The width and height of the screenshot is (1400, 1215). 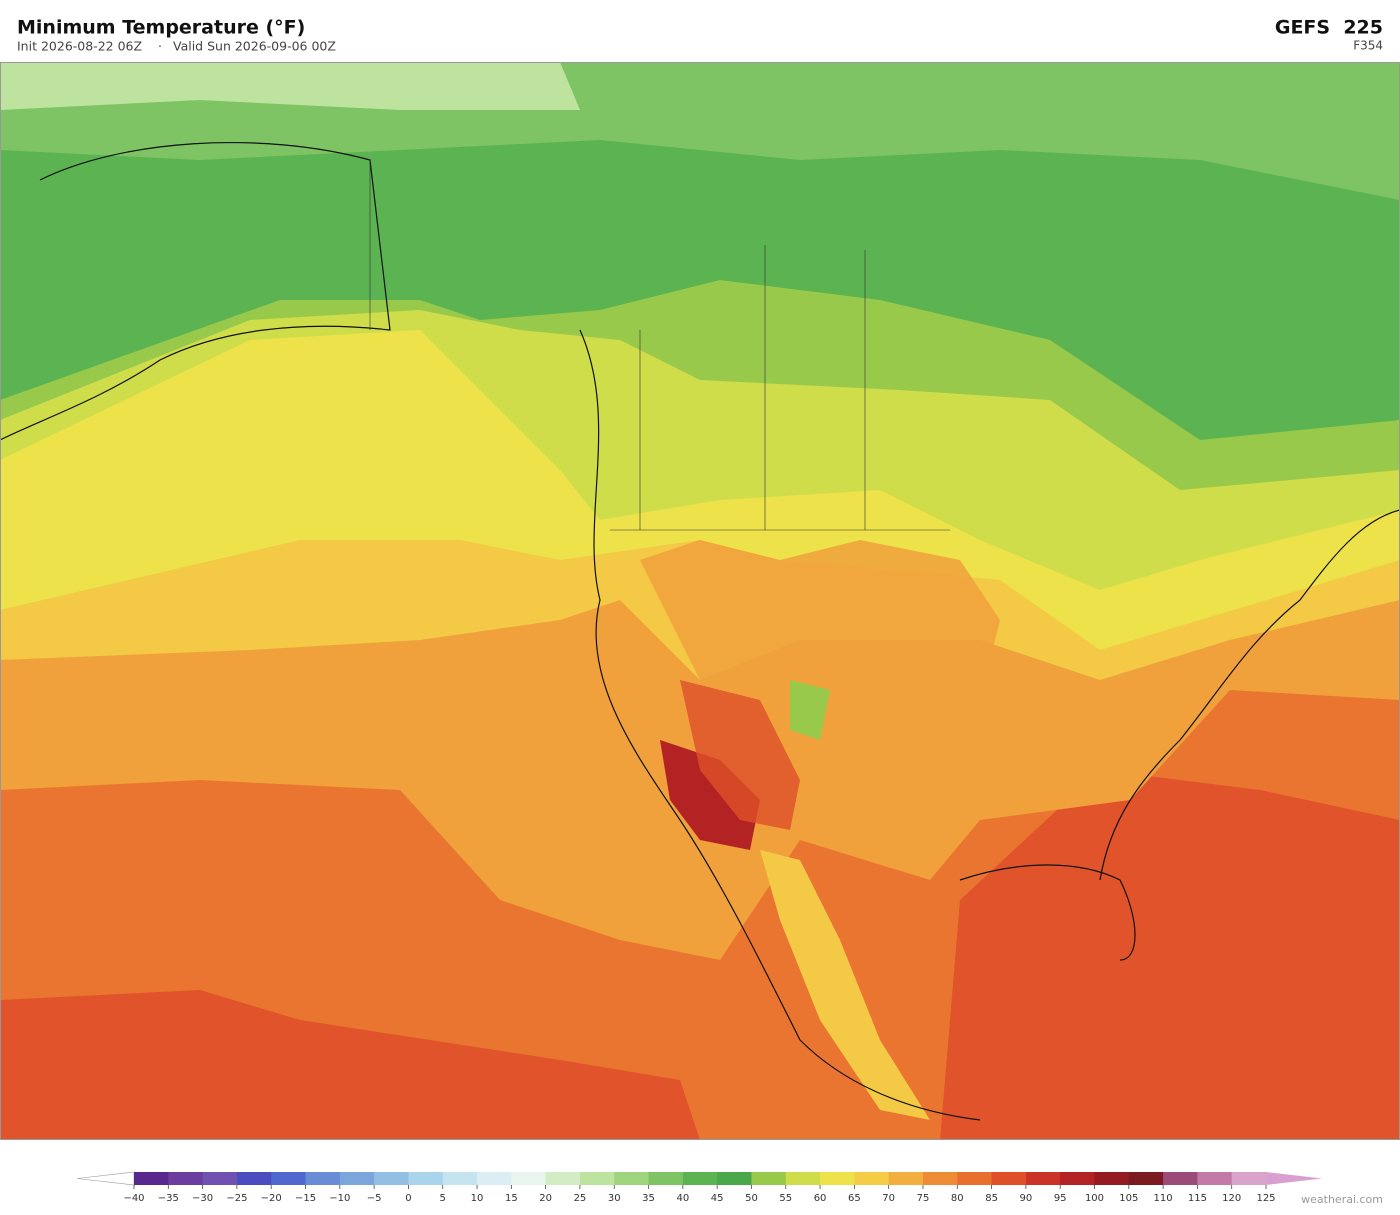 I want to click on credit: weatherai.com, so click(x=1342, y=1199).